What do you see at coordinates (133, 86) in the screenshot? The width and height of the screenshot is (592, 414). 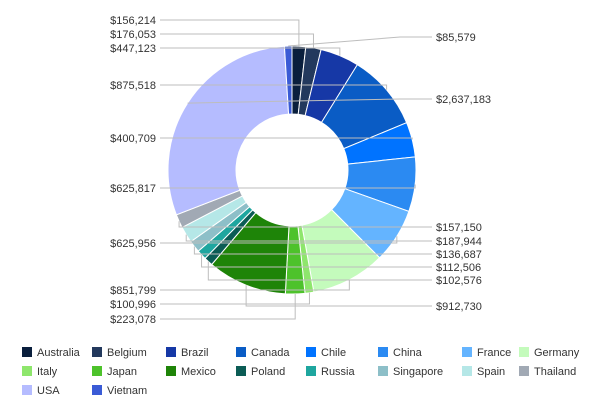 I see `data-label-canada: $875,518` at bounding box center [133, 86].